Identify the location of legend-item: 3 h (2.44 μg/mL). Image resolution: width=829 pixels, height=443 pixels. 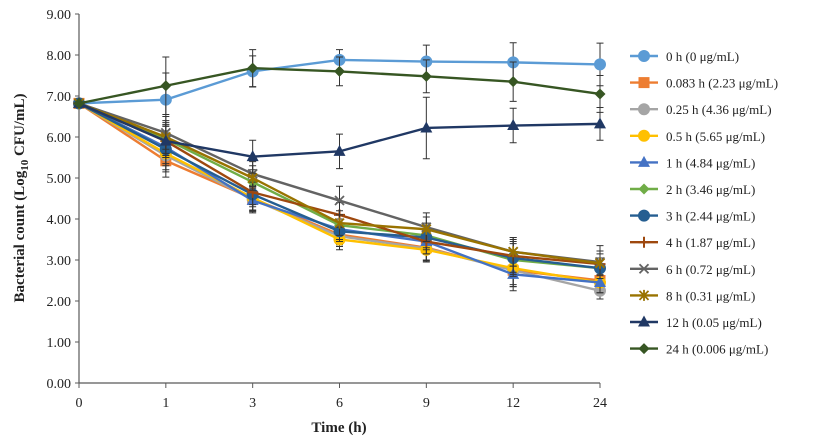
(692, 216).